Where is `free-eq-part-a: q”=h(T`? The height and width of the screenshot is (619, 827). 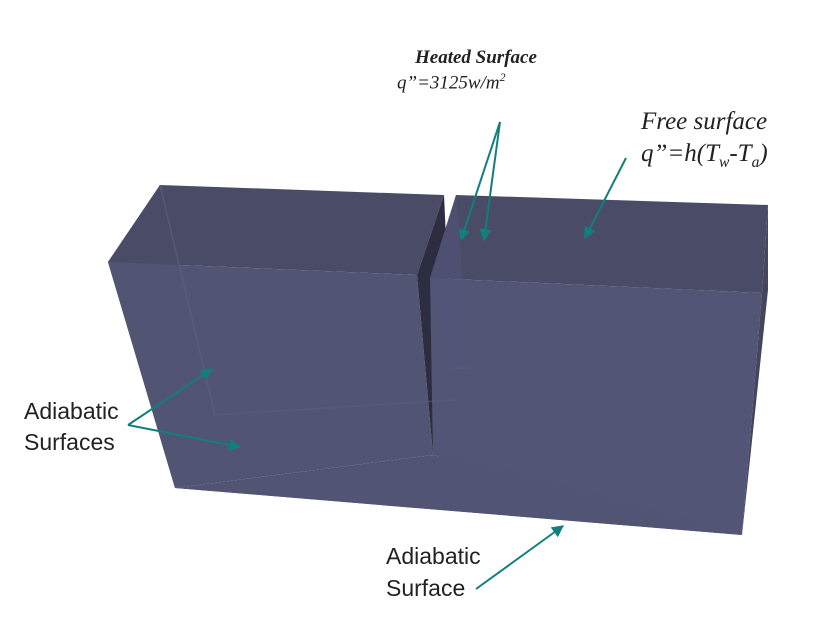
free-eq-part-a: q”=h(T is located at coordinates (680, 153).